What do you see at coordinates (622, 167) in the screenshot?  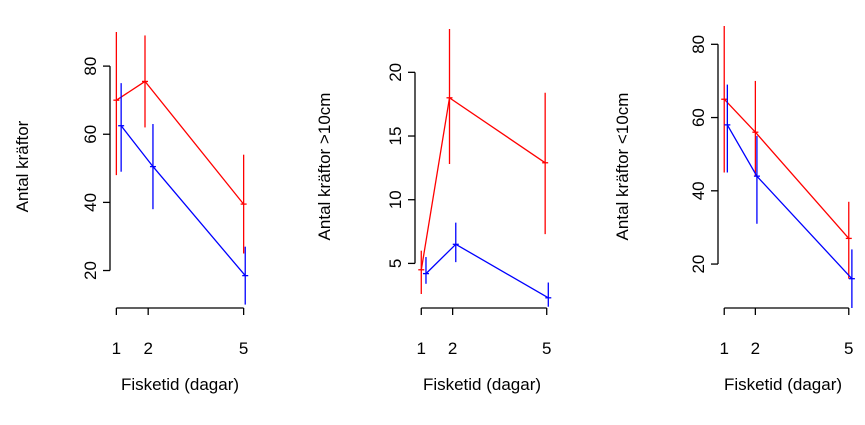 I see `y-axis-title: Antal kräftor <10cm` at bounding box center [622, 167].